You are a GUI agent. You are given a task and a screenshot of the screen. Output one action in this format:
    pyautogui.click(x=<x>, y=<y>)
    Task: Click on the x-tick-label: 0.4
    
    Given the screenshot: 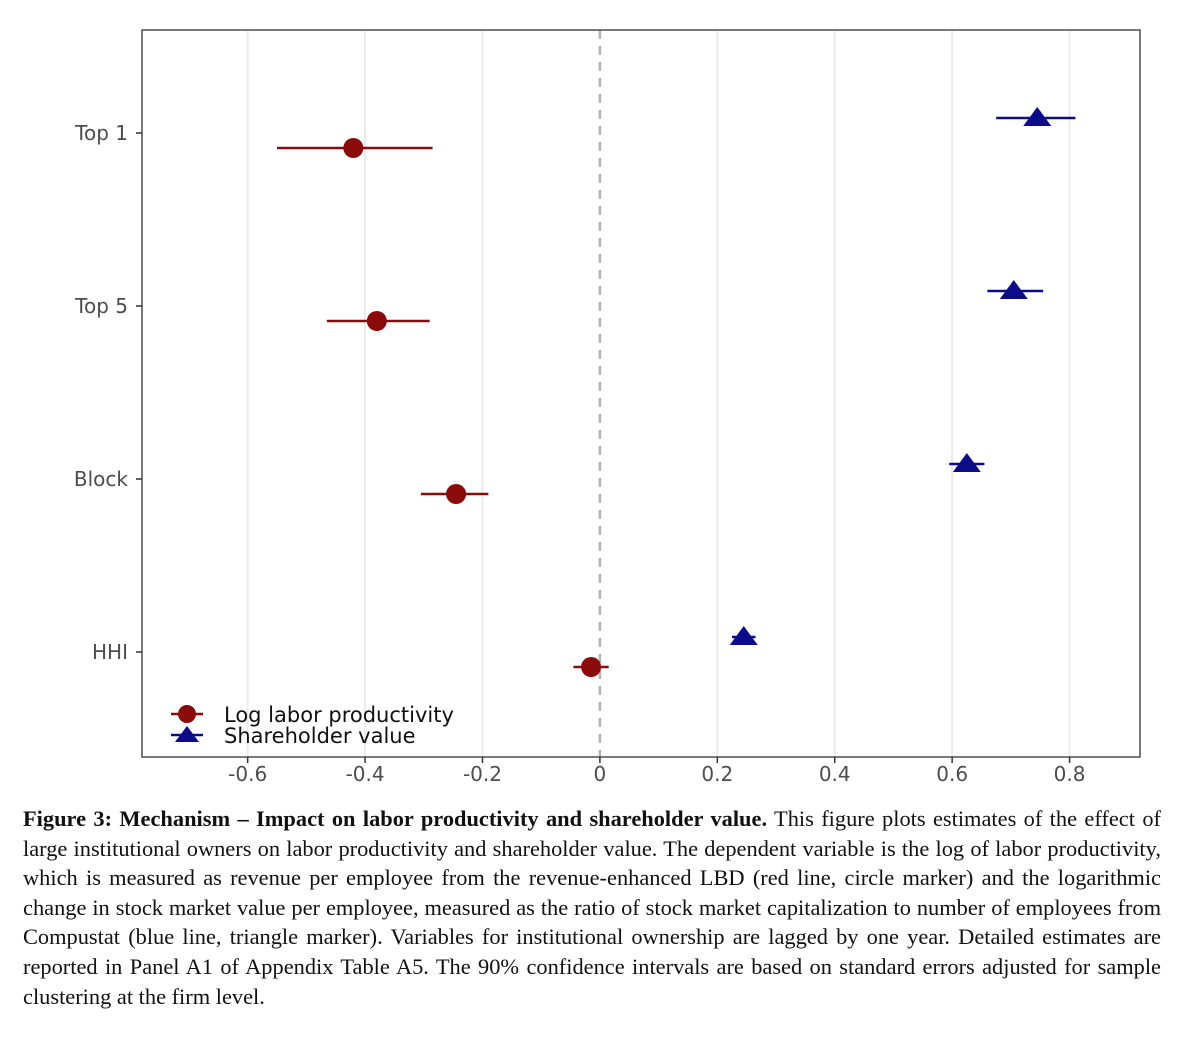 What is the action you would take?
    pyautogui.click(x=835, y=774)
    